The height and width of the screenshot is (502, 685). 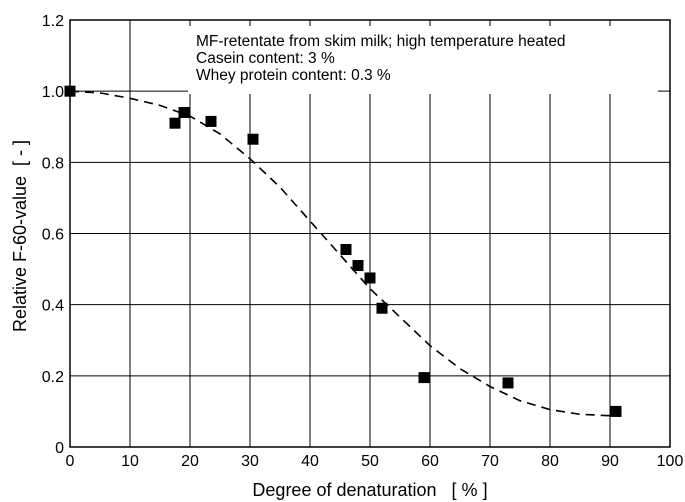 What do you see at coordinates (370, 461) in the screenshot?
I see `x-tick-label: 50` at bounding box center [370, 461].